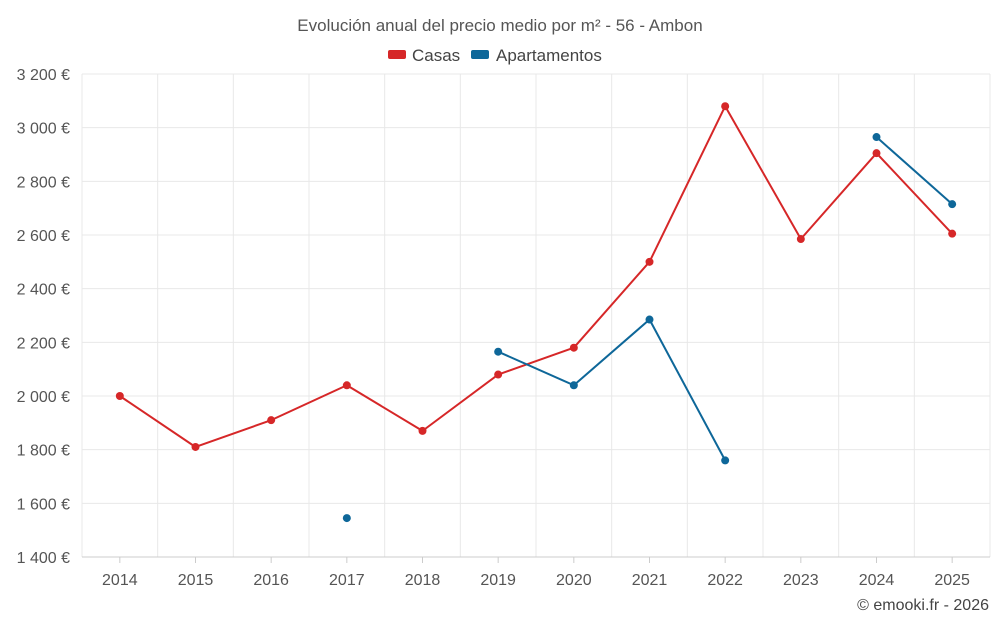  What do you see at coordinates (423, 580) in the screenshot?
I see `x-tick-label: 2018` at bounding box center [423, 580].